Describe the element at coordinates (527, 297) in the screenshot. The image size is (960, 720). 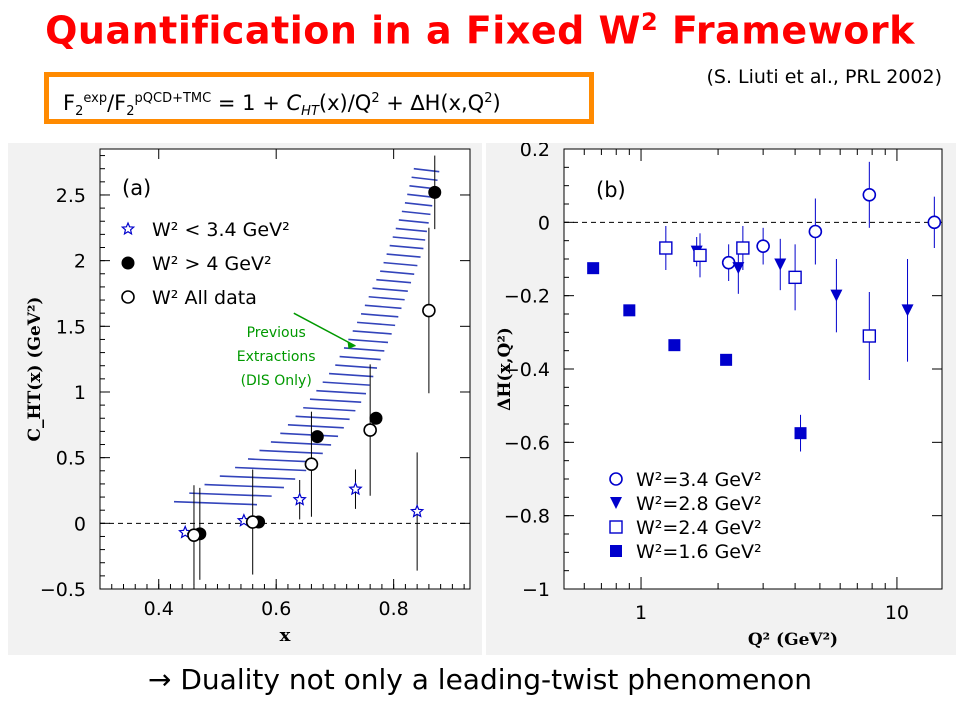
I see `y-tick-label-b: −0.2` at that location.